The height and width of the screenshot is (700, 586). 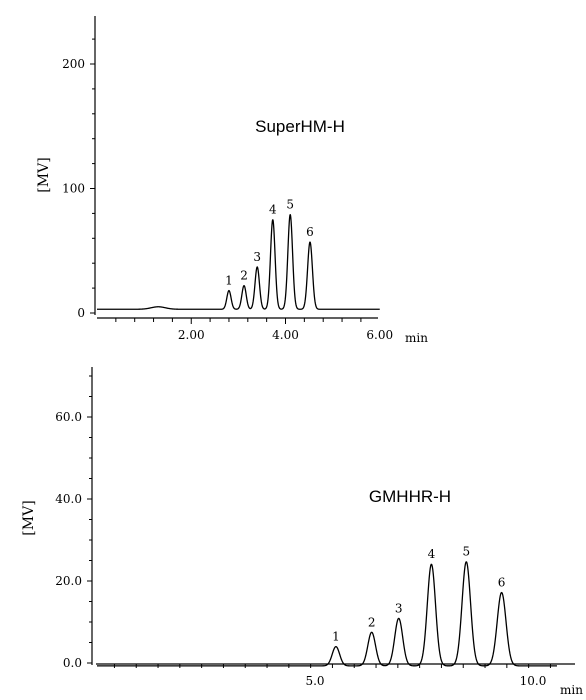 I want to click on trace-group: 1 2 3 4 5 6, so click(x=327, y=606).